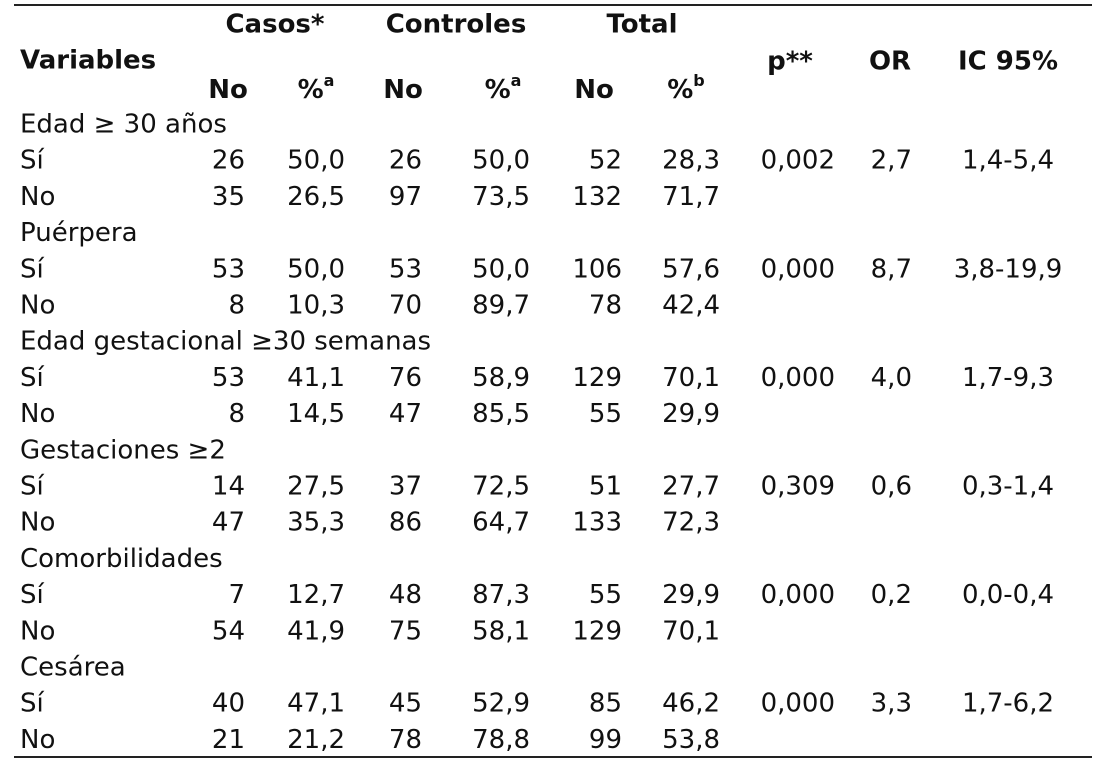 The height and width of the screenshot is (765, 1097). I want to click on cell: 1,7-6,2, so click(1008, 704).